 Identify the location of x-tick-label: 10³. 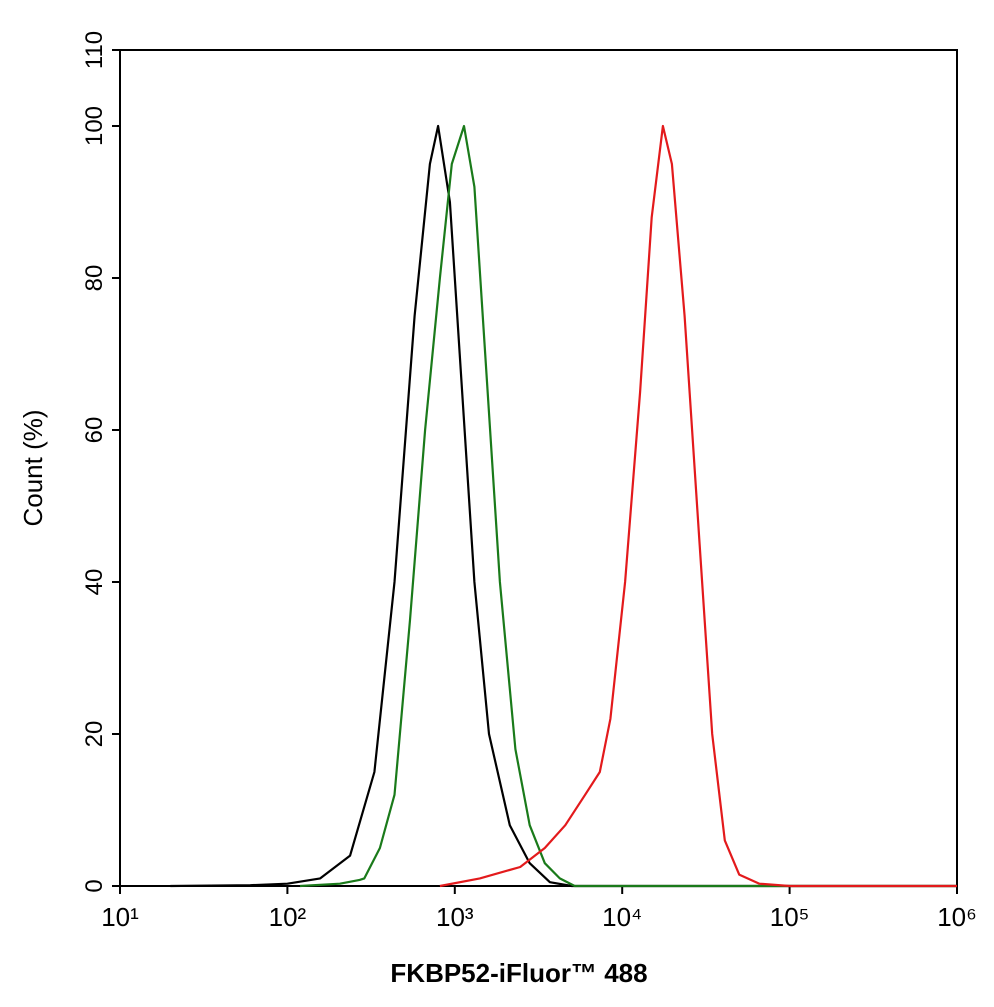
(455, 917).